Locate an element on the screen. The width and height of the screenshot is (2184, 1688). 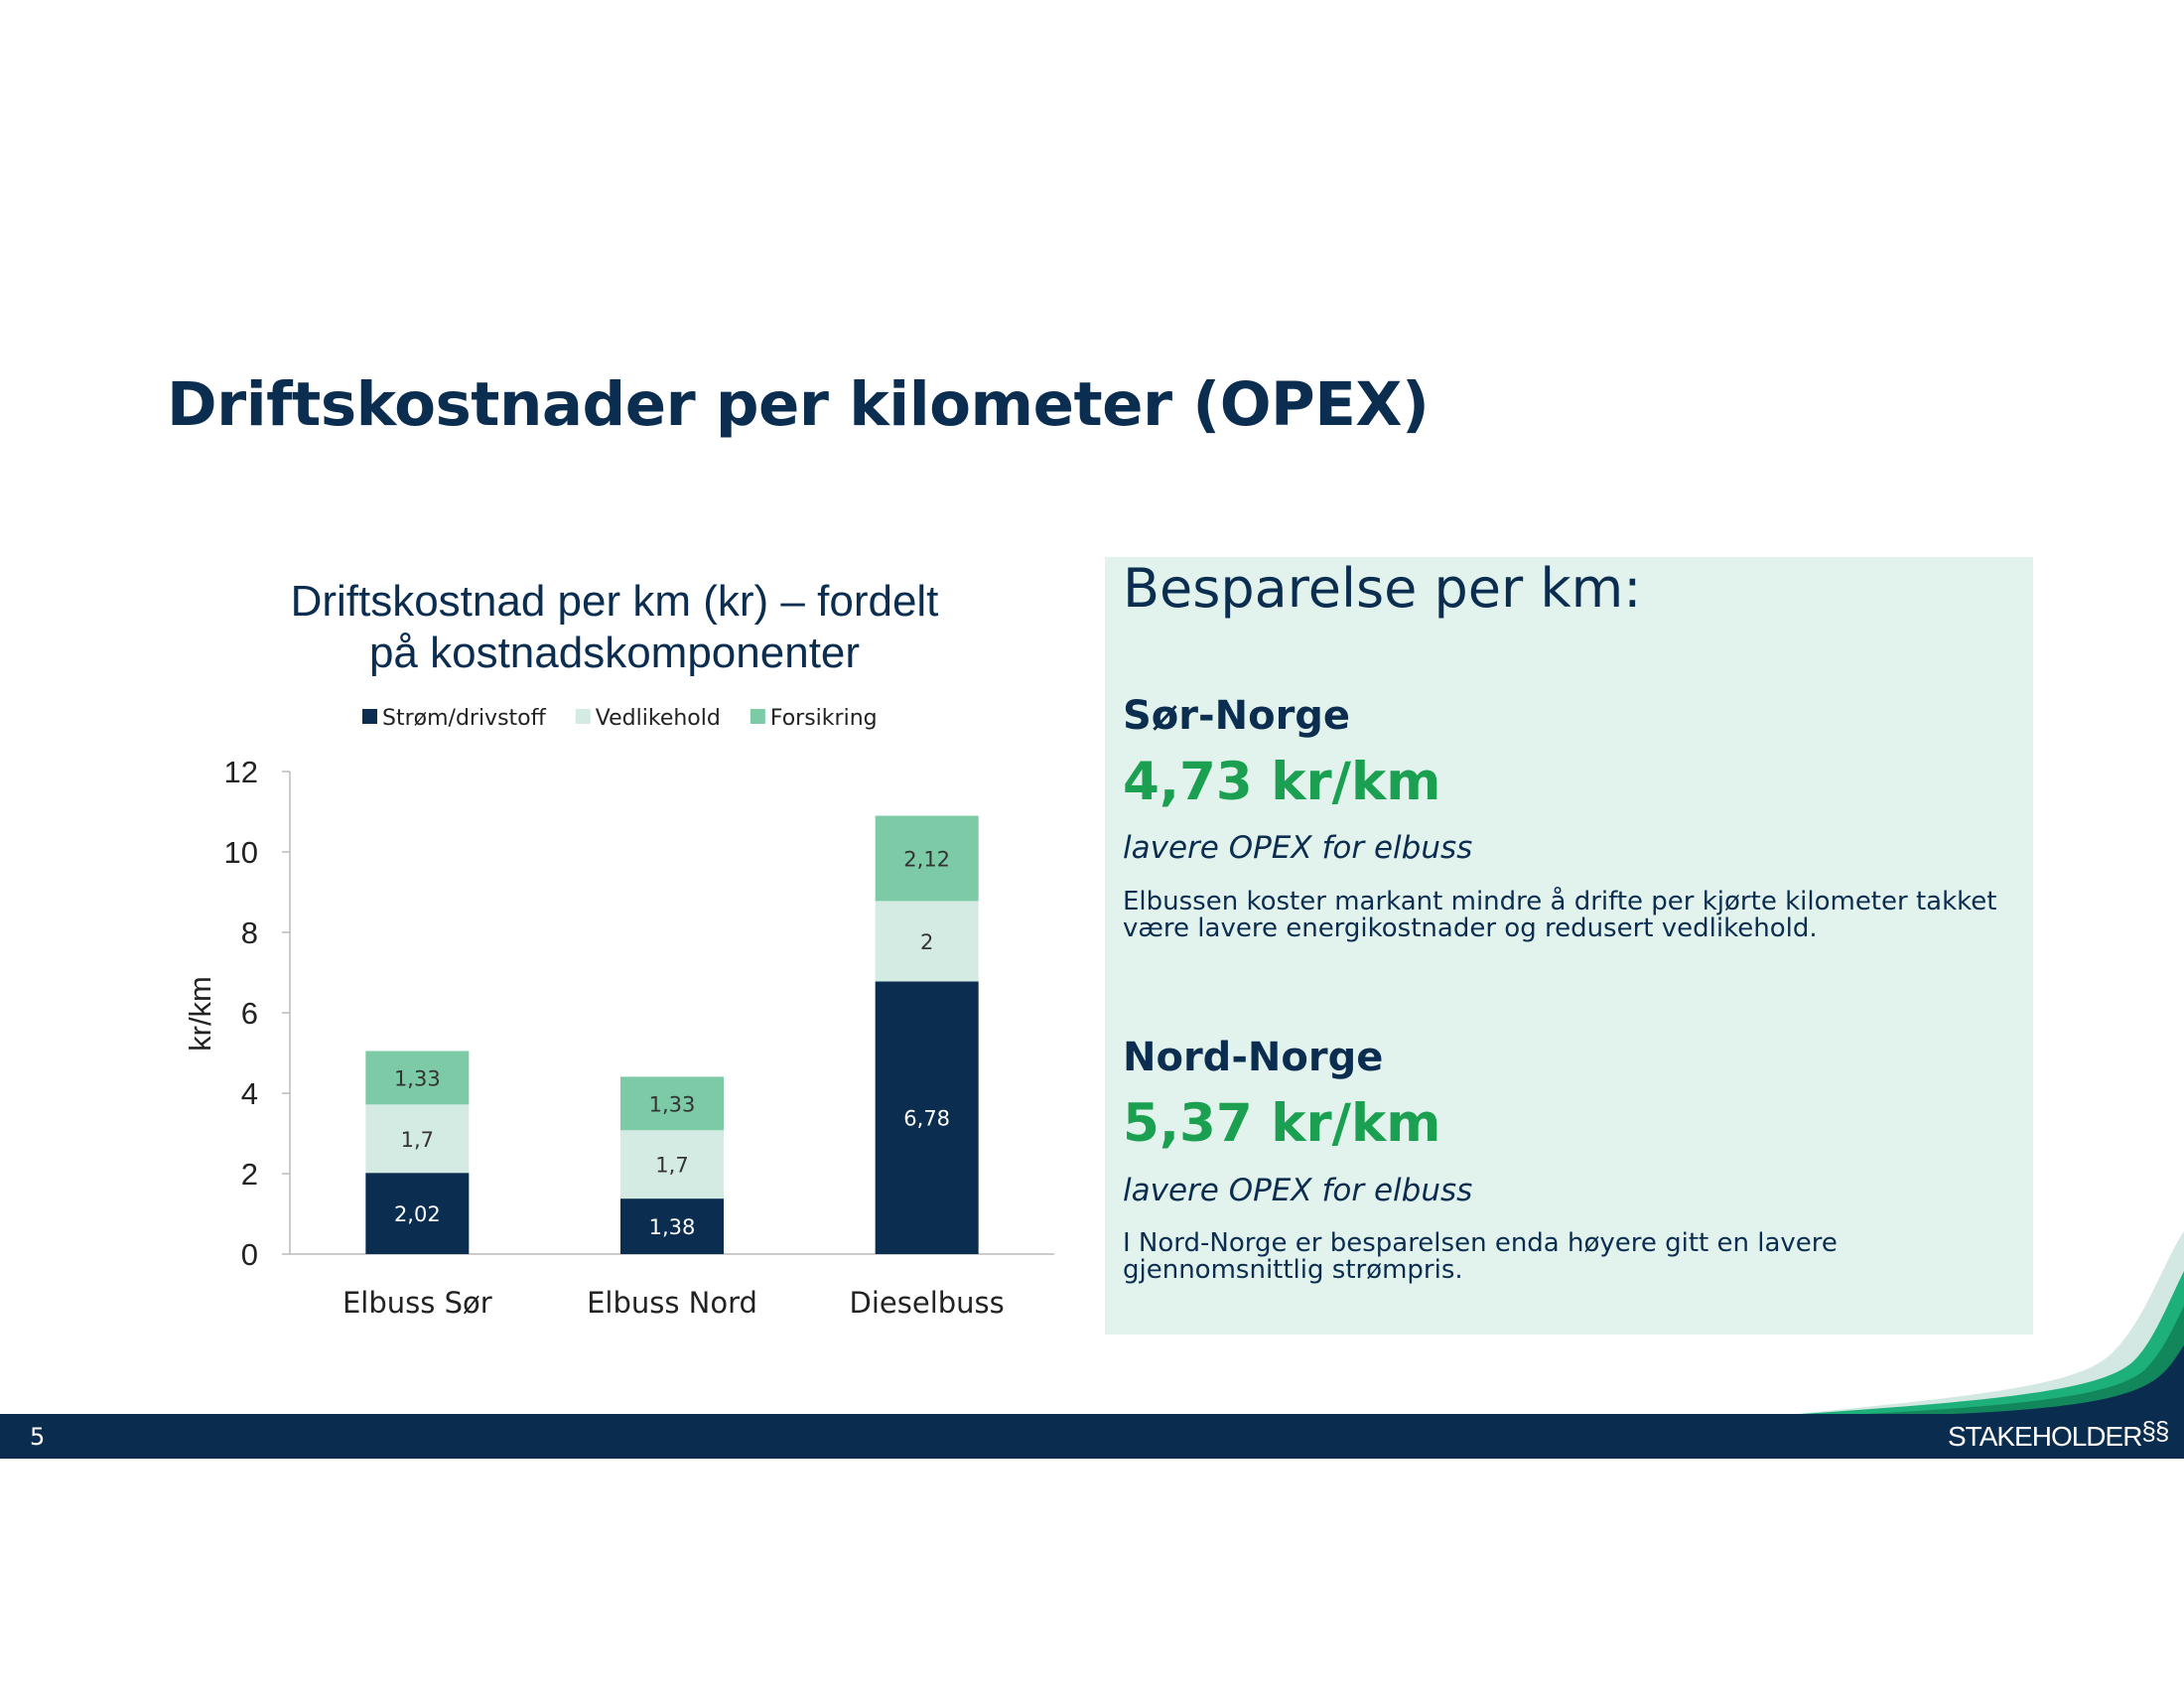
region-name-south: Sør-Norge is located at coordinates (1237, 716).